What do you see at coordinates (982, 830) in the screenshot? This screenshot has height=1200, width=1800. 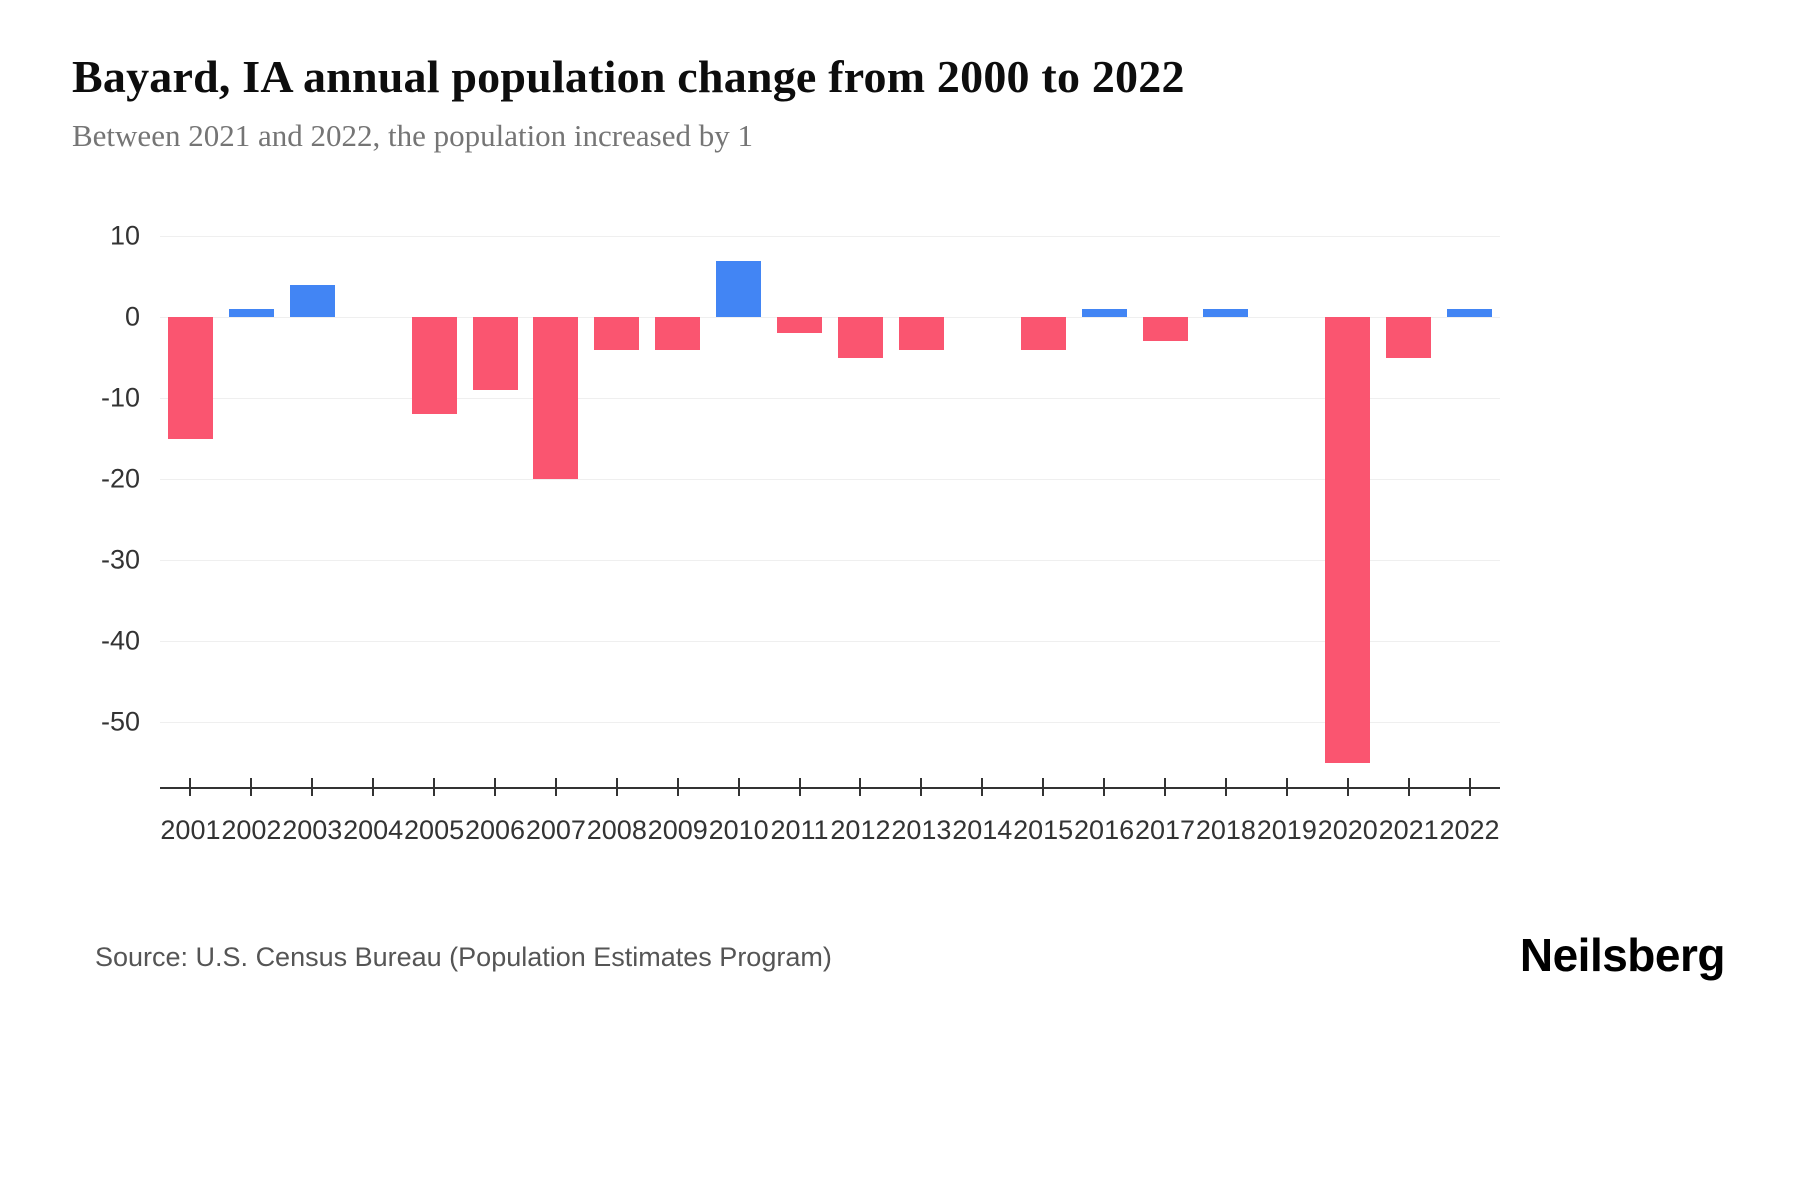 I see `x-axis-label: 2014` at bounding box center [982, 830].